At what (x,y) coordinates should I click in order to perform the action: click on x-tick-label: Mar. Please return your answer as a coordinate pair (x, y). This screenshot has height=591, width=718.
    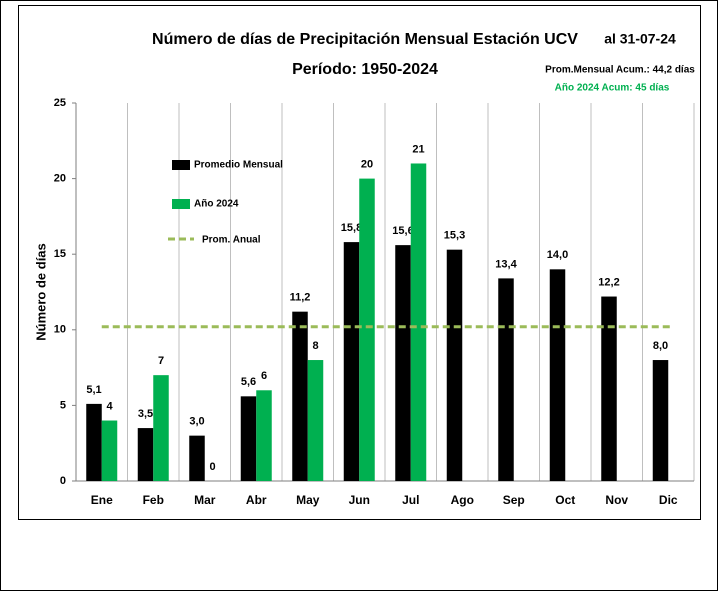
    Looking at the image, I should click on (205, 500).